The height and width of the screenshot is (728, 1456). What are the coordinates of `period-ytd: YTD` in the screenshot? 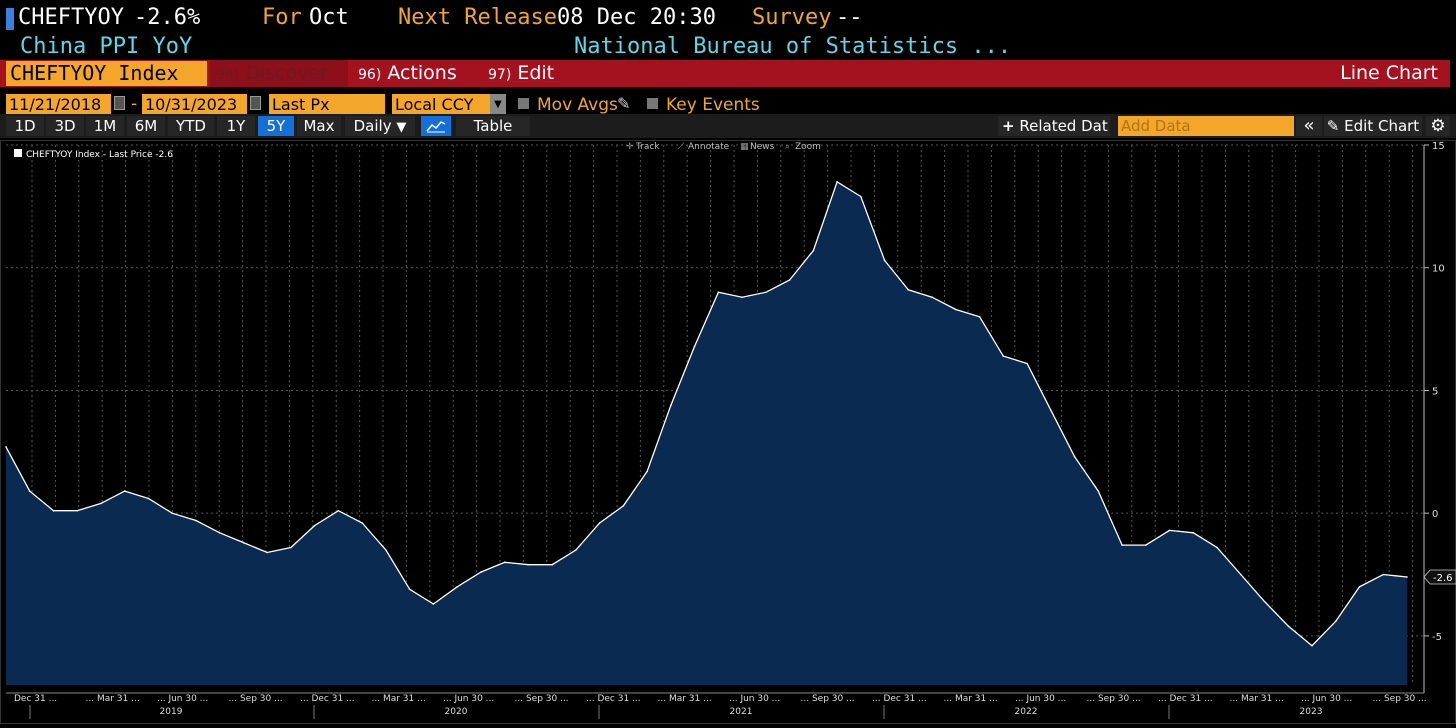 It's located at (191, 126).